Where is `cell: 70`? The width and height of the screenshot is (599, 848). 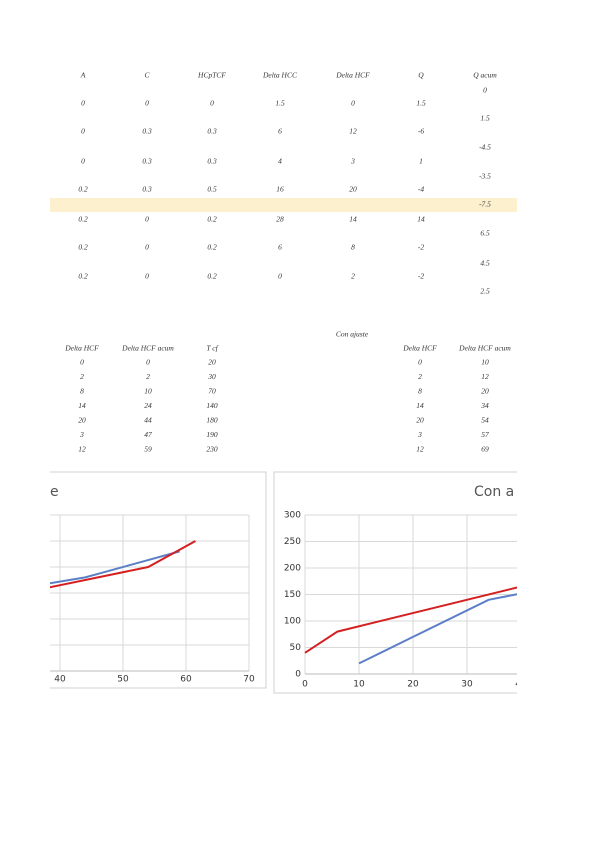
cell: 70 is located at coordinates (212, 391).